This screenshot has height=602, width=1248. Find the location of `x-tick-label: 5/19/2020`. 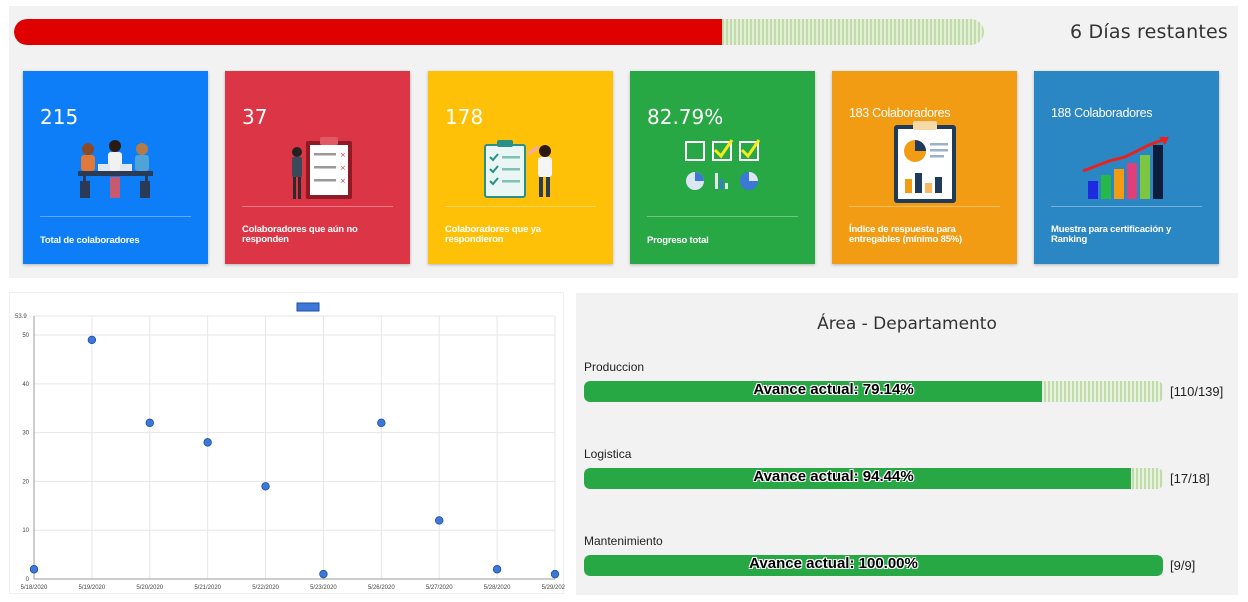

x-tick-label: 5/19/2020 is located at coordinates (92, 588).